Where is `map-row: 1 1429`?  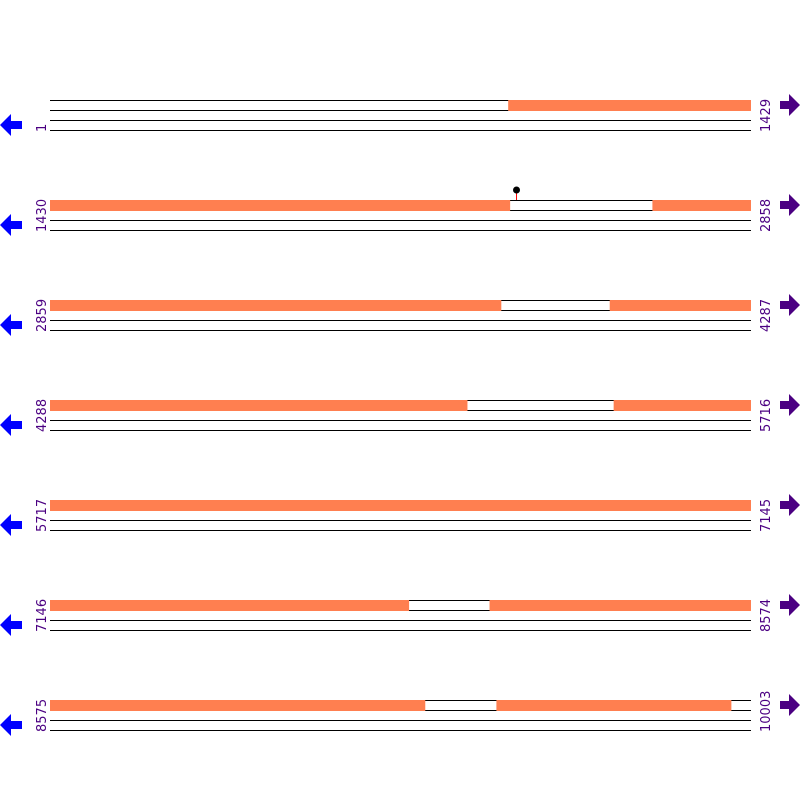 map-row: 1 1429 is located at coordinates (400, 115).